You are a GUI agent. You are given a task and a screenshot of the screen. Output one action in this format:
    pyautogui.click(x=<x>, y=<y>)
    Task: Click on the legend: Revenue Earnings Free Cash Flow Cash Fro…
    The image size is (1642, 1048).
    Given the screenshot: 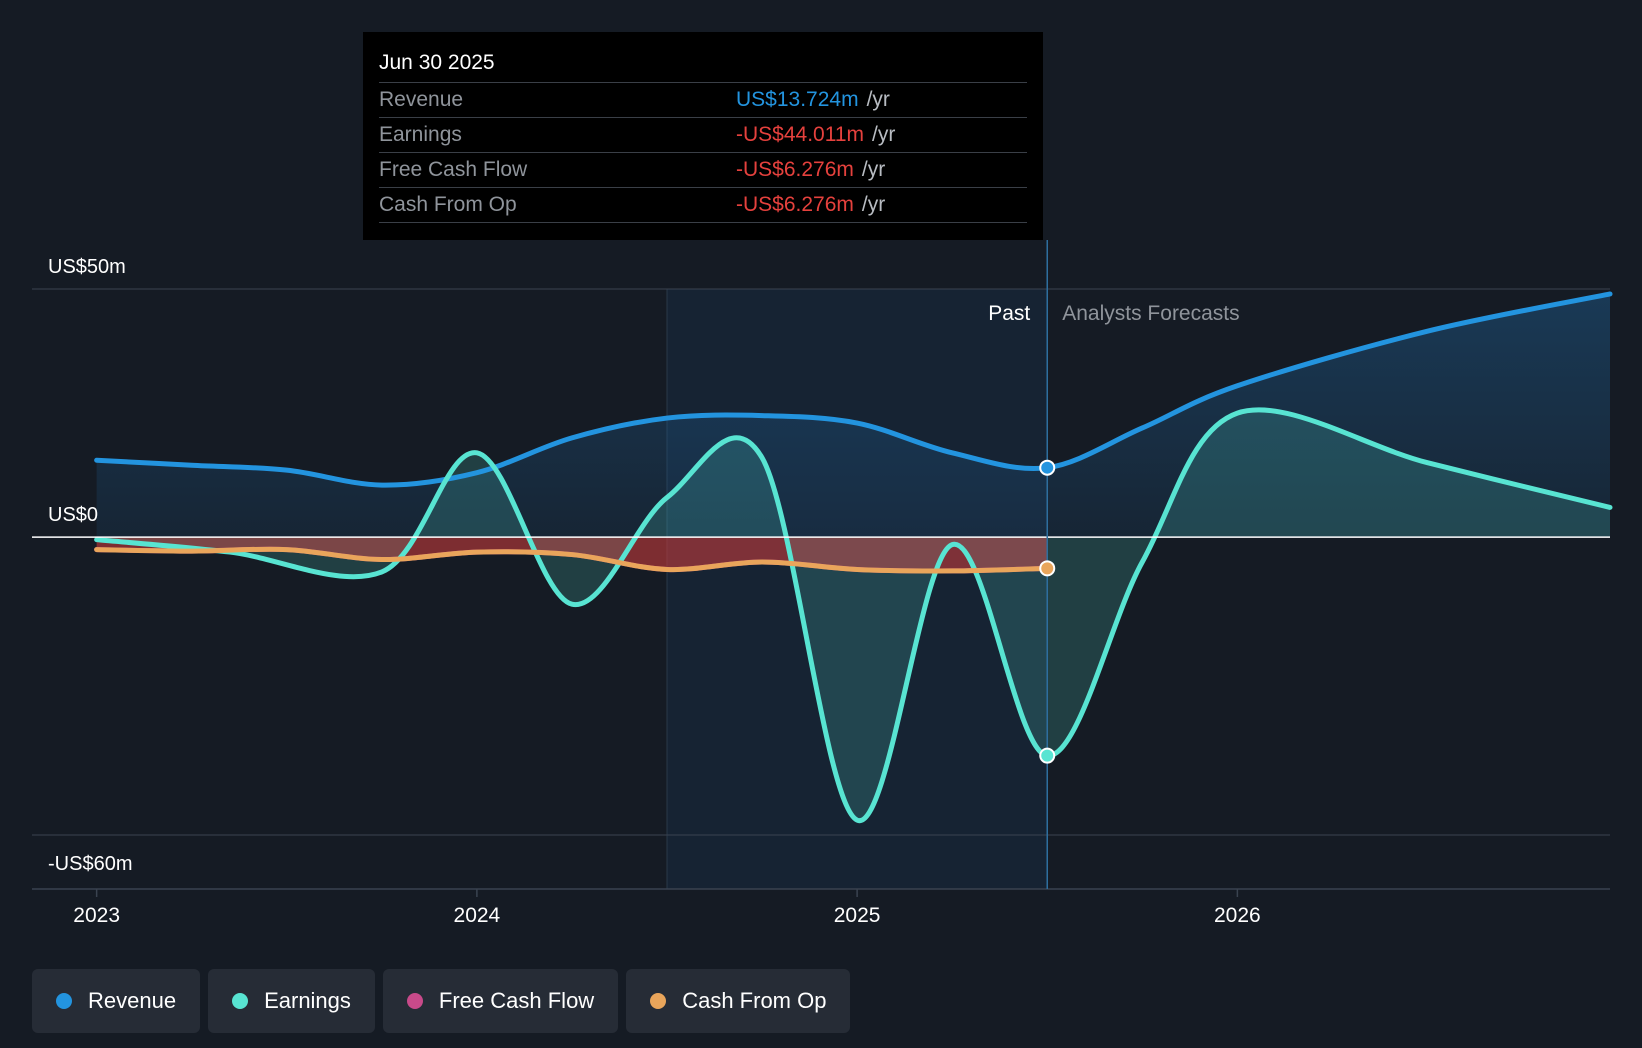 What is the action you would take?
    pyautogui.click(x=441, y=1001)
    